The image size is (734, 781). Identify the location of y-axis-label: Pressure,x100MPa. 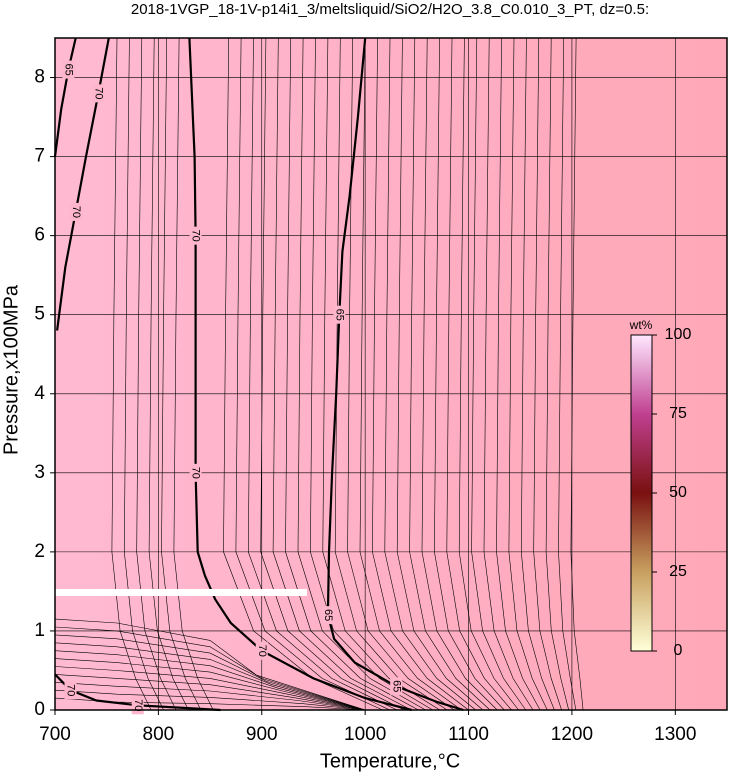
(11, 369).